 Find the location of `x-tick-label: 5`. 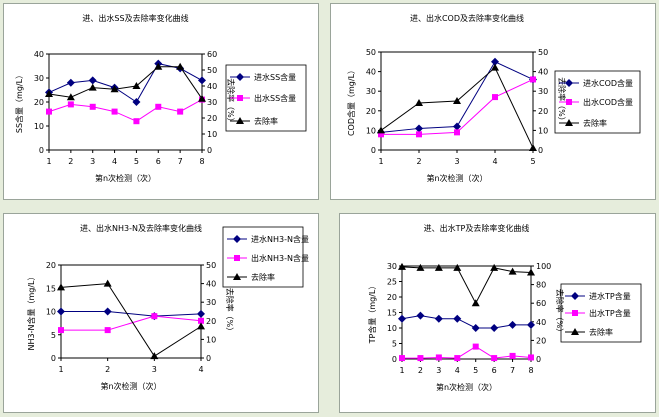

x-tick-label: 5 is located at coordinates (532, 161).